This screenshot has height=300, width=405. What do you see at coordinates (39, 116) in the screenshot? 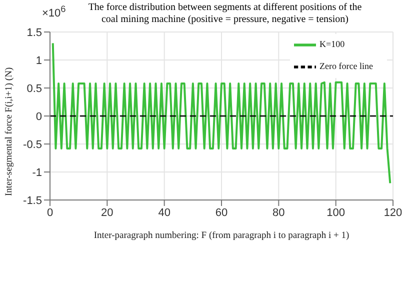
I see `y-tick-label: 0` at bounding box center [39, 116].